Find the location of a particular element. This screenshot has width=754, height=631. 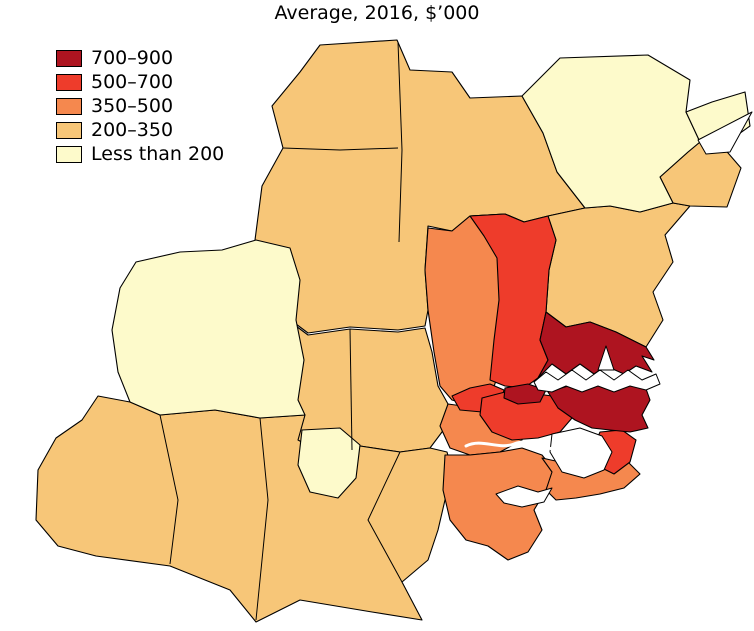

map-region-harbour-north-darkred is located at coordinates (596, 345).